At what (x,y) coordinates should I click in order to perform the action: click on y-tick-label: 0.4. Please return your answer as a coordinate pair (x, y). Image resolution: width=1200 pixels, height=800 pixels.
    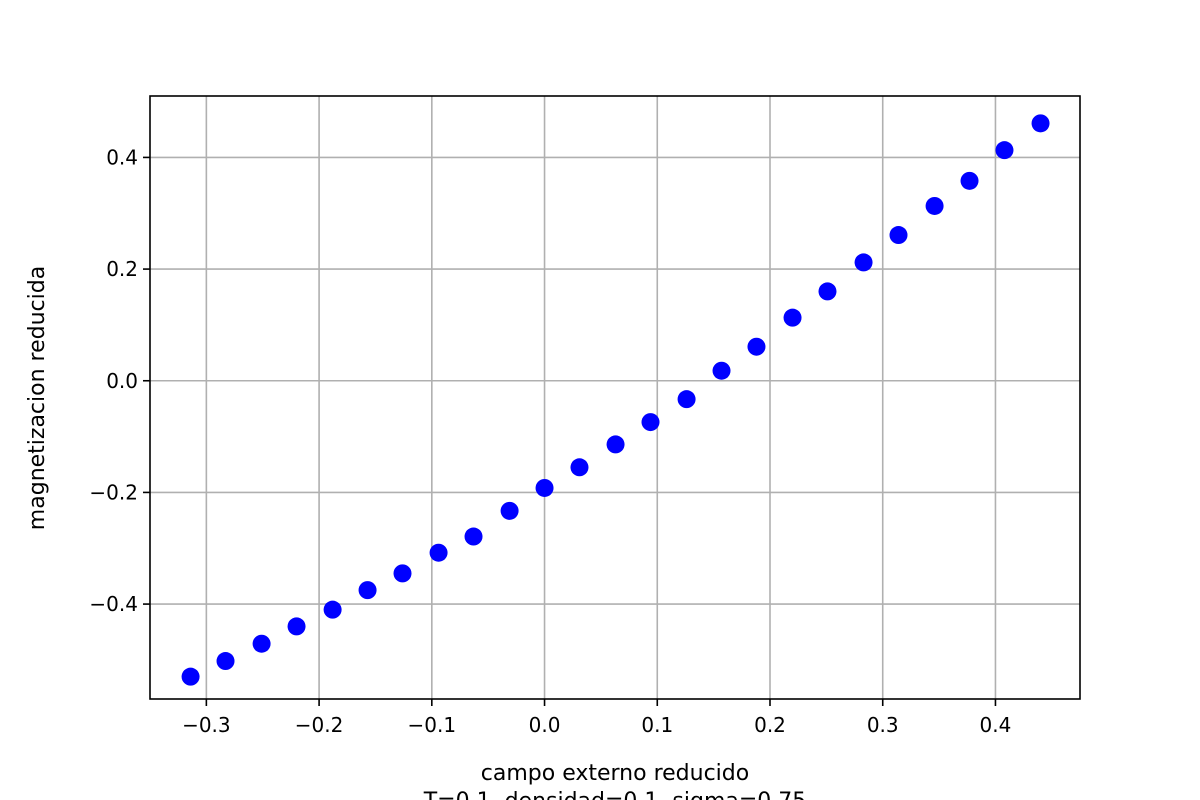
    Looking at the image, I should click on (122, 157).